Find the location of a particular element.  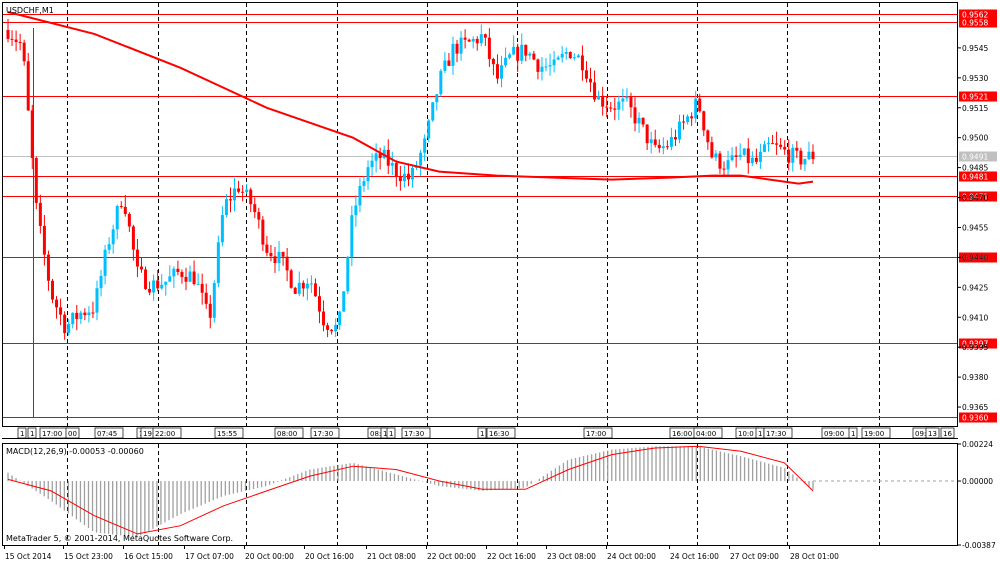

symbol-title: USDCHF,M1 is located at coordinates (30, 10).